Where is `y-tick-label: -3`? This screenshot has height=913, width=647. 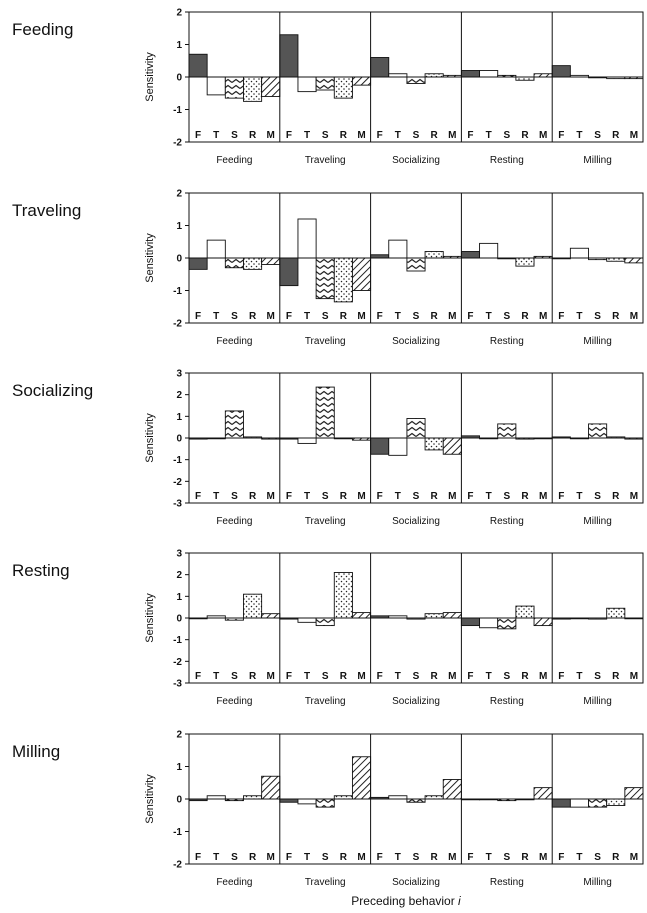
y-tick-label: -3 is located at coordinates (177, 504).